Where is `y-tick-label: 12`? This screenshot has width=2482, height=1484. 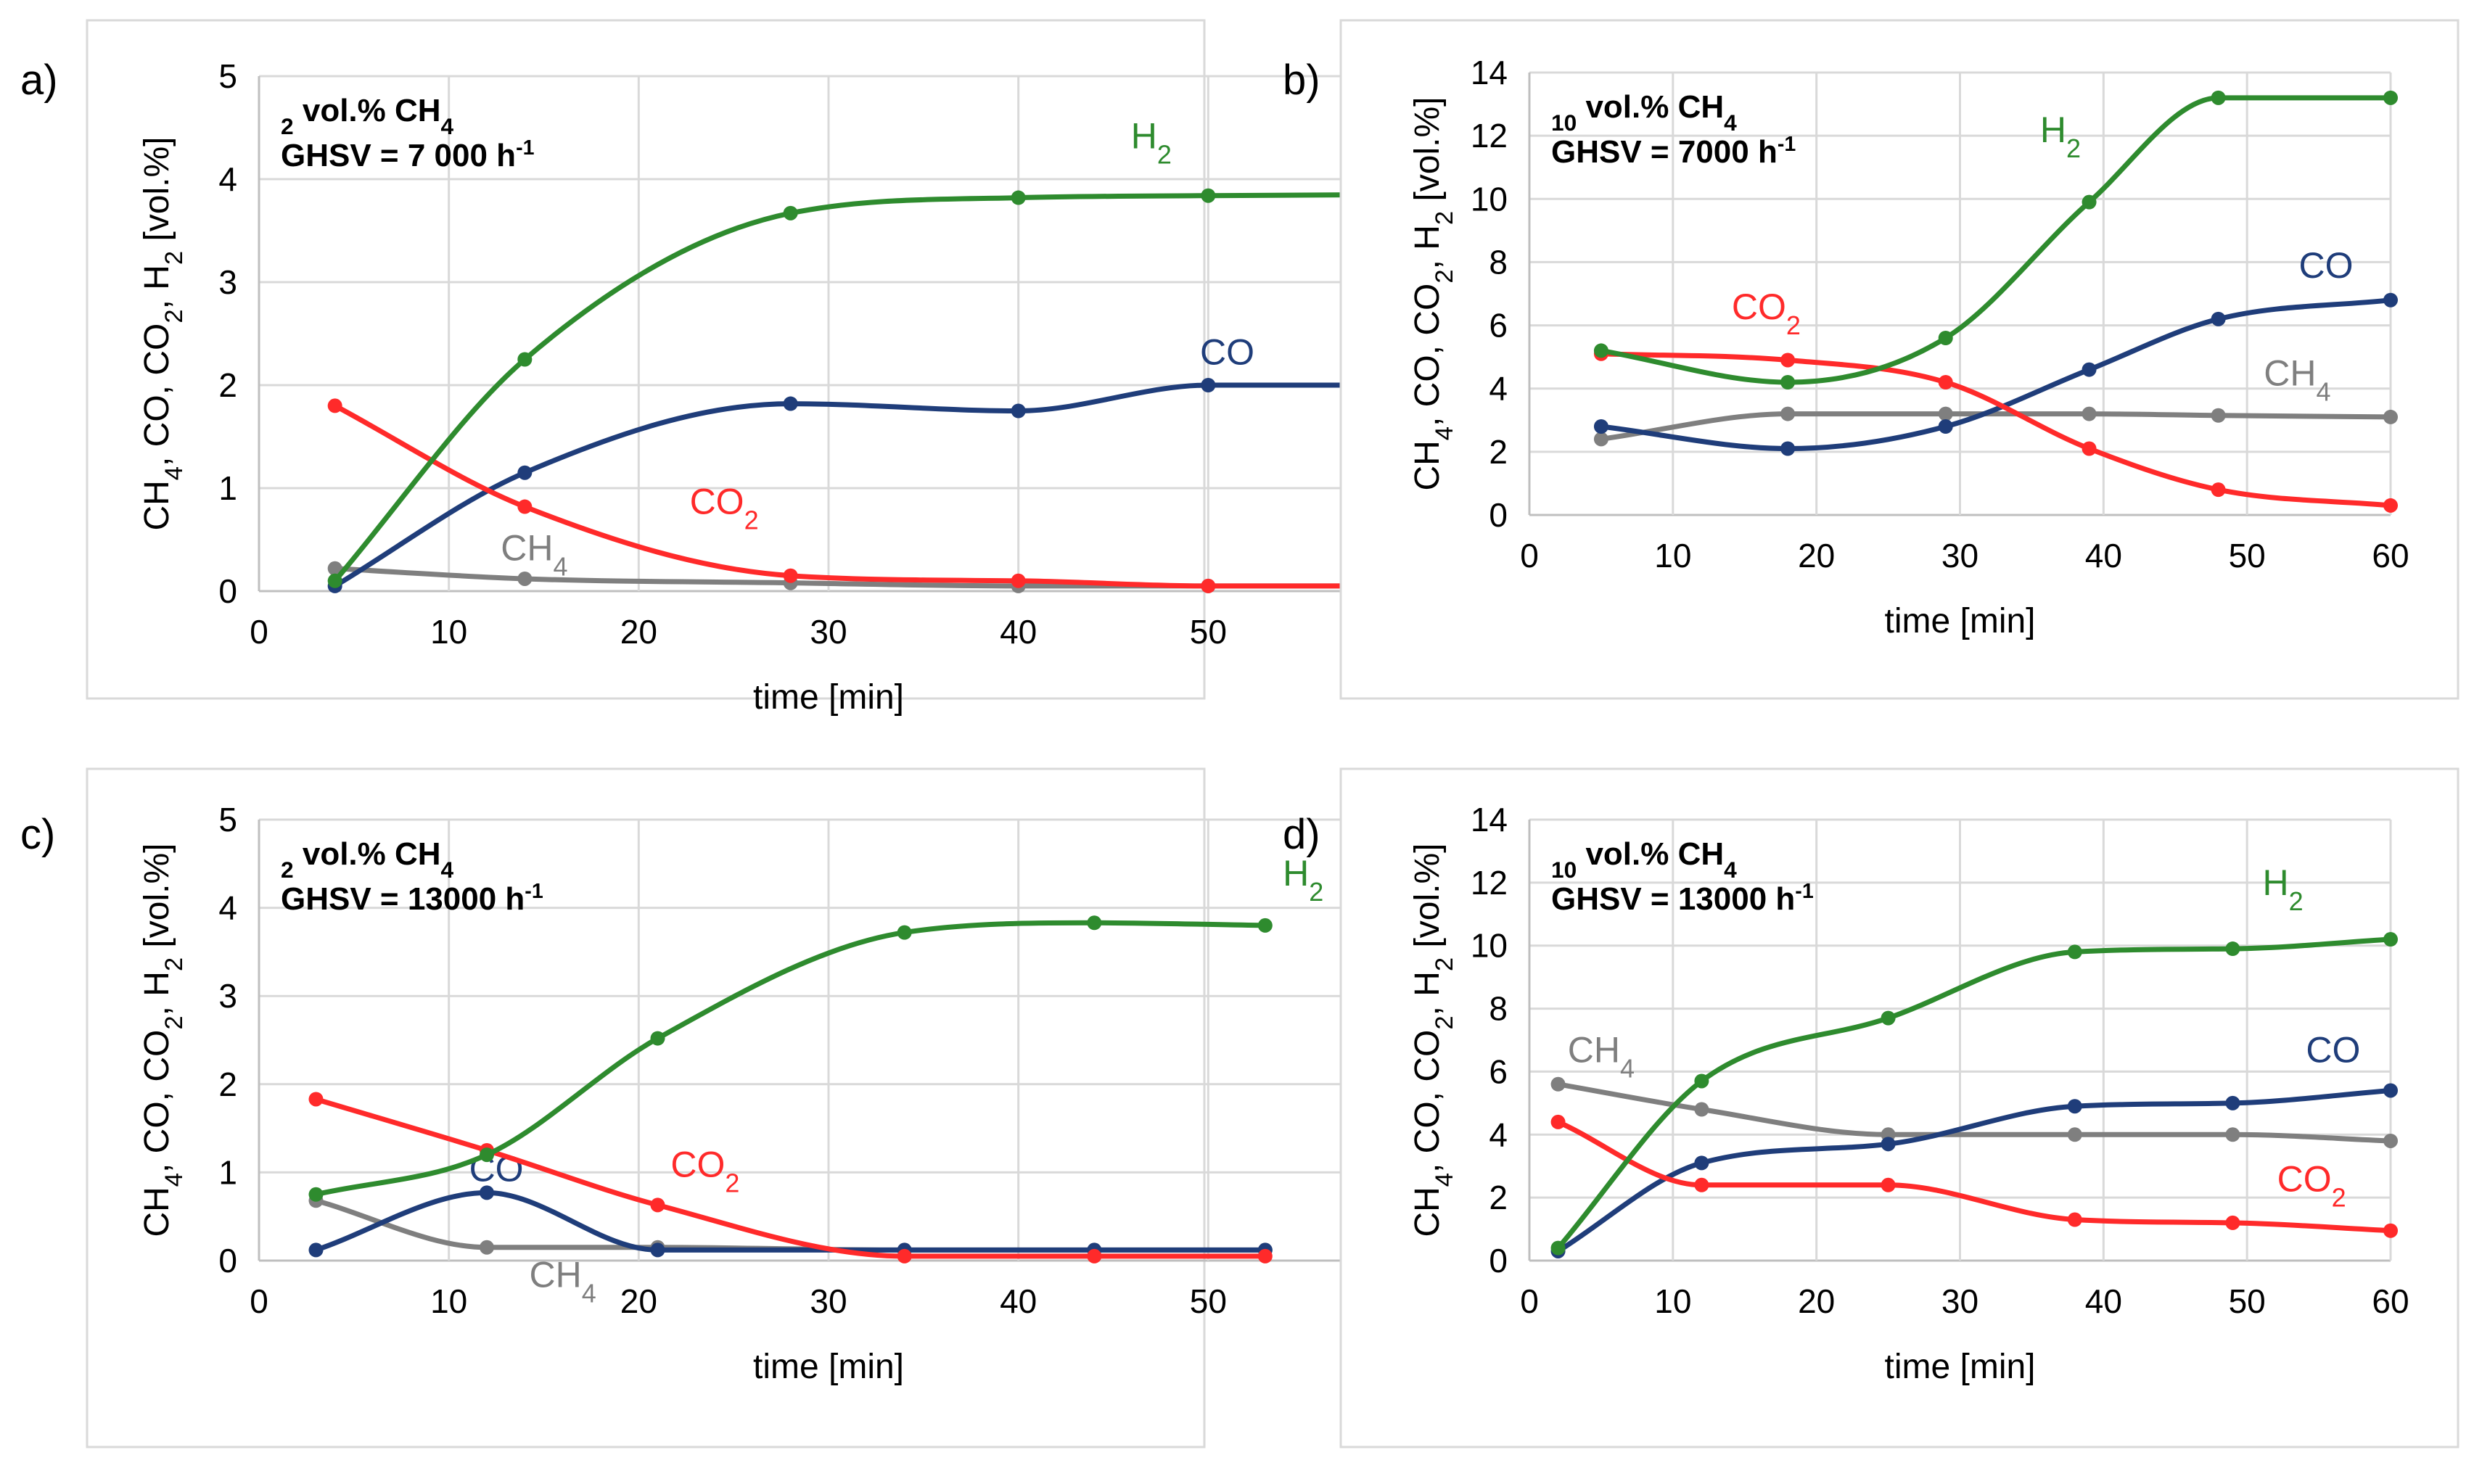 y-tick-label: 12 is located at coordinates (1489, 883).